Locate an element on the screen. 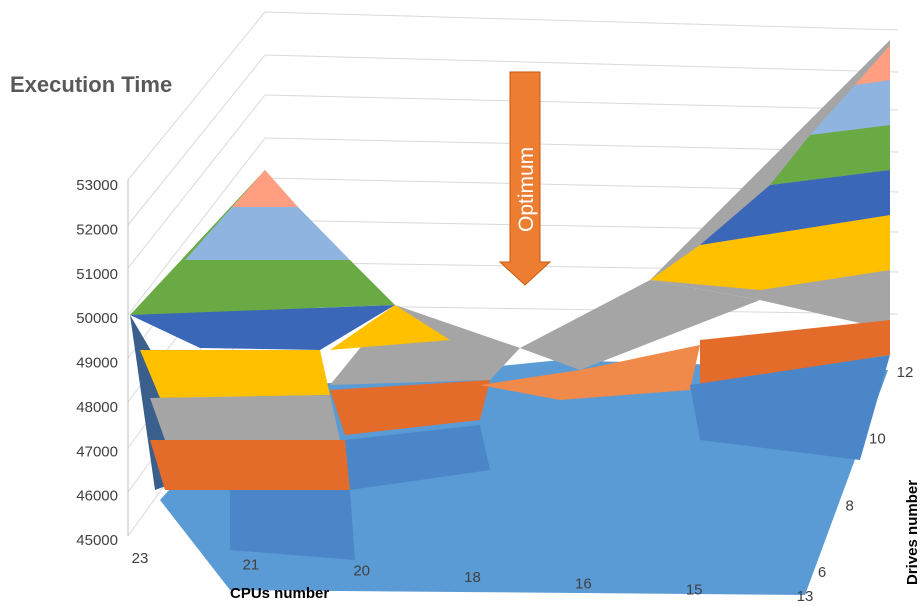 The height and width of the screenshot is (606, 922). band-gray-center is located at coordinates (425, 345).